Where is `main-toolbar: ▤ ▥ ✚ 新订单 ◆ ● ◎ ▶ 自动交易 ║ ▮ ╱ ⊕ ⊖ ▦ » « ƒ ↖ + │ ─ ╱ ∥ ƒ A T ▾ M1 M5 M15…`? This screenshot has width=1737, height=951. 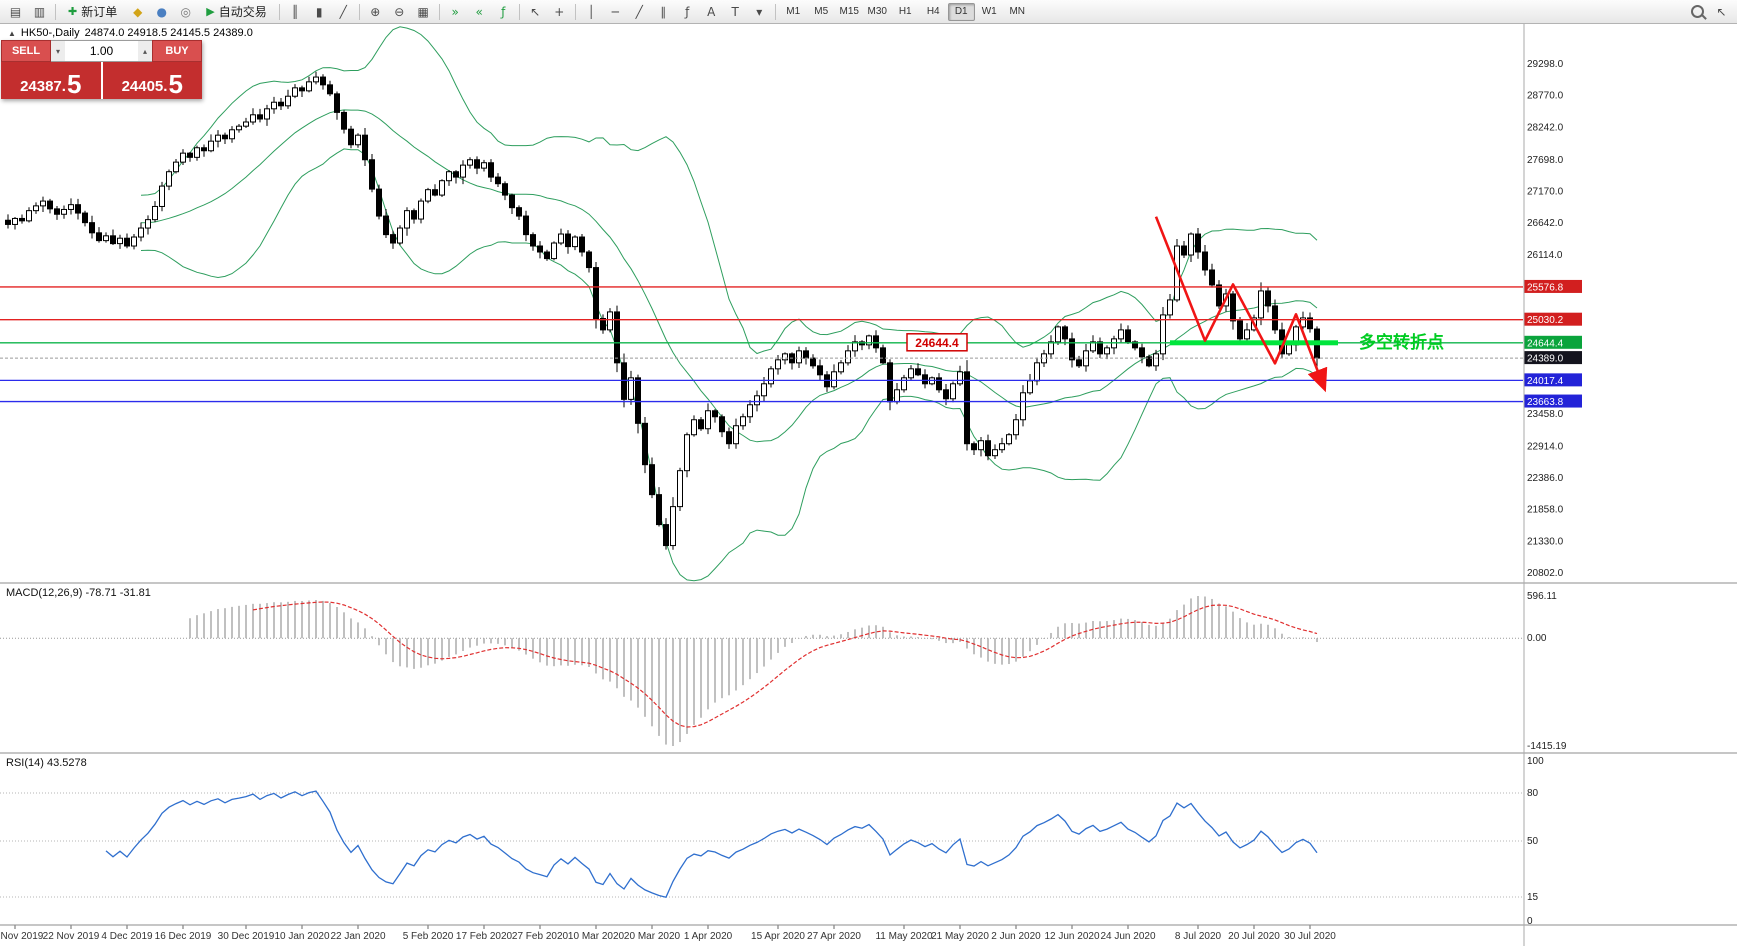 main-toolbar: ▤ ▥ ✚ 新订单 ◆ ● ◎ ▶ 自动交易 ║ ▮ ╱ ⊕ ⊖ ▦ » « ƒ ↖ + │ ─ ╱ ∥ ƒ A T ▾ M1 M5 M15… is located at coordinates (868, 12).